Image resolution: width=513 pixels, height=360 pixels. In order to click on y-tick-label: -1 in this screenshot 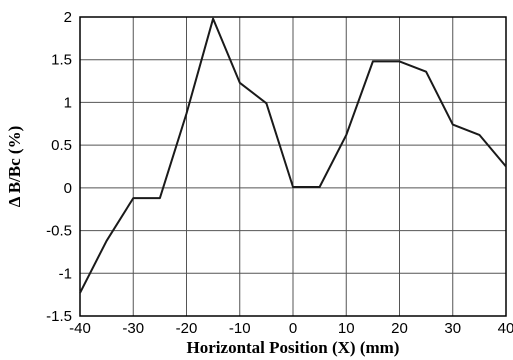, I will do `click(65, 273)`.